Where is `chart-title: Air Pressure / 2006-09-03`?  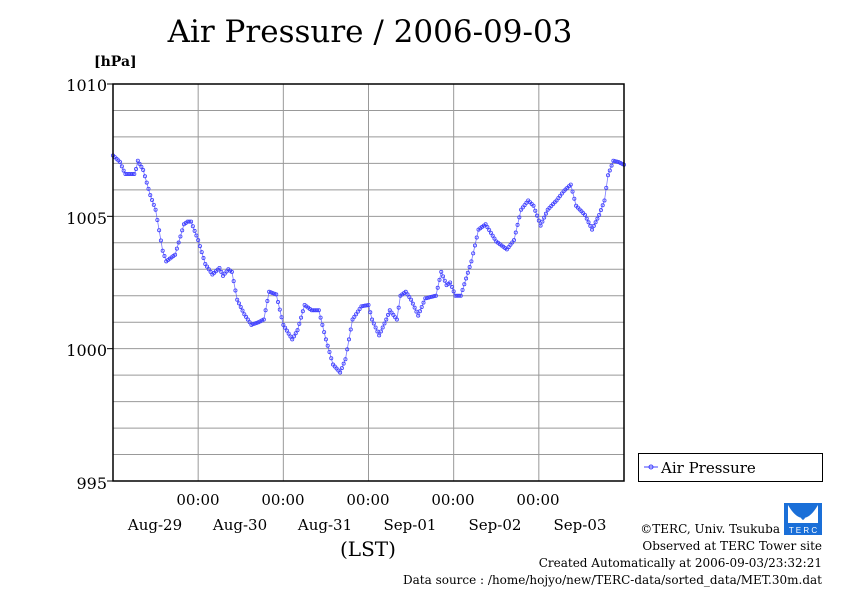 chart-title: Air Pressure / 2006-09-03 is located at coordinates (370, 32).